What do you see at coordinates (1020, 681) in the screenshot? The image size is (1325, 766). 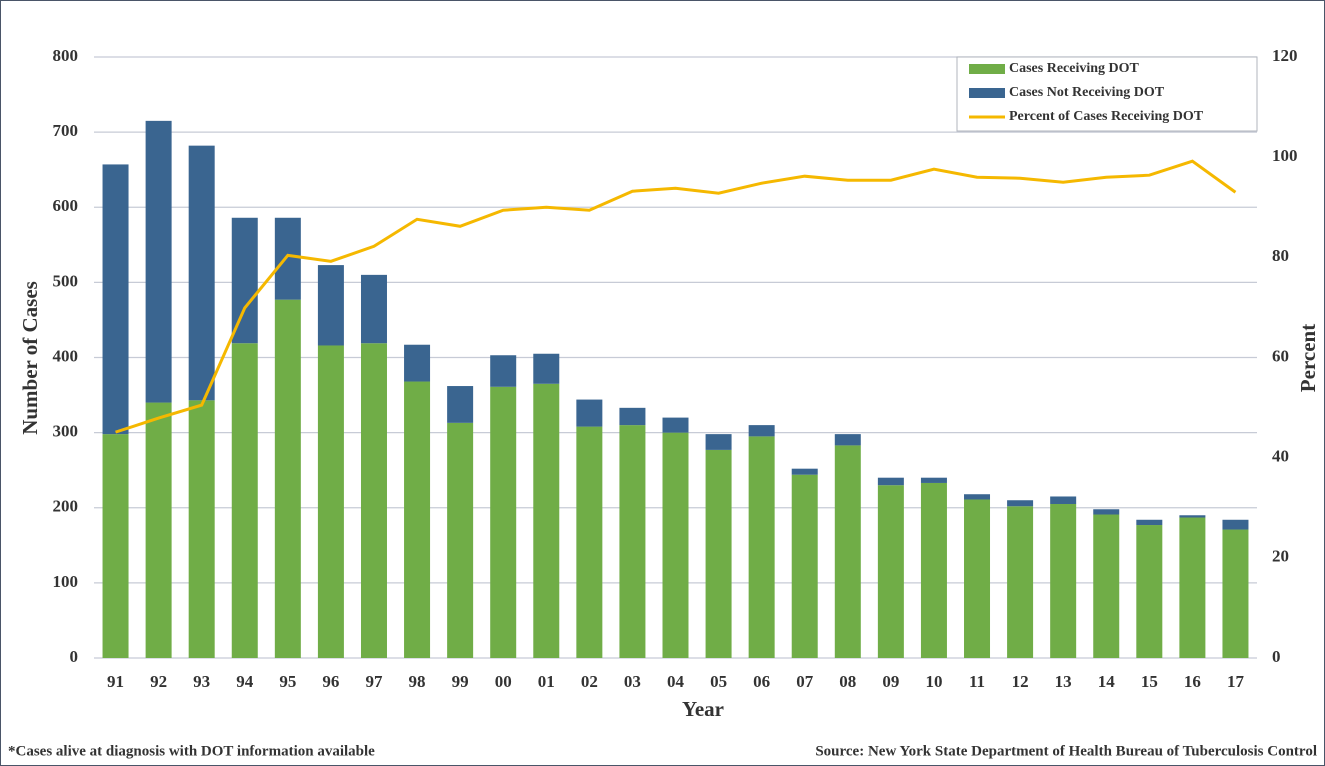 I see `x-tick-label: 12` at bounding box center [1020, 681].